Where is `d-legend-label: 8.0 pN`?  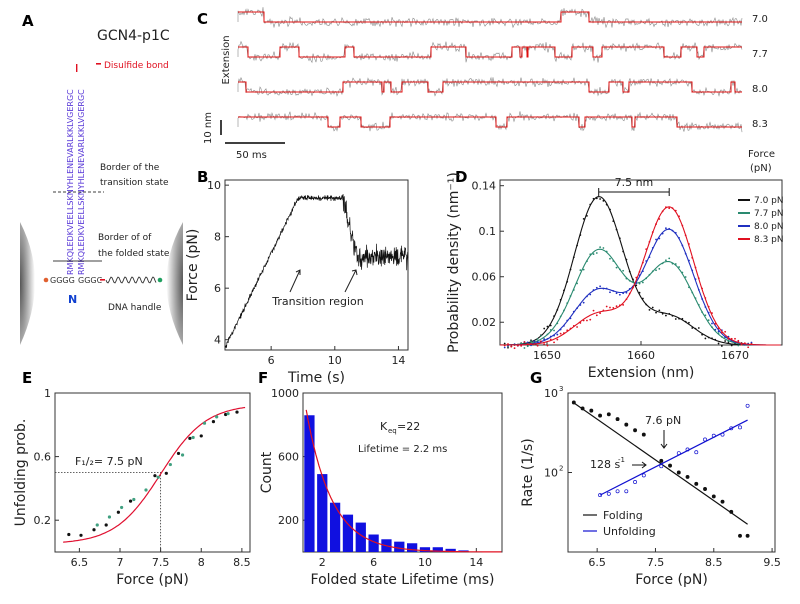
d-legend-label: 8.0 pN is located at coordinates (769, 227).